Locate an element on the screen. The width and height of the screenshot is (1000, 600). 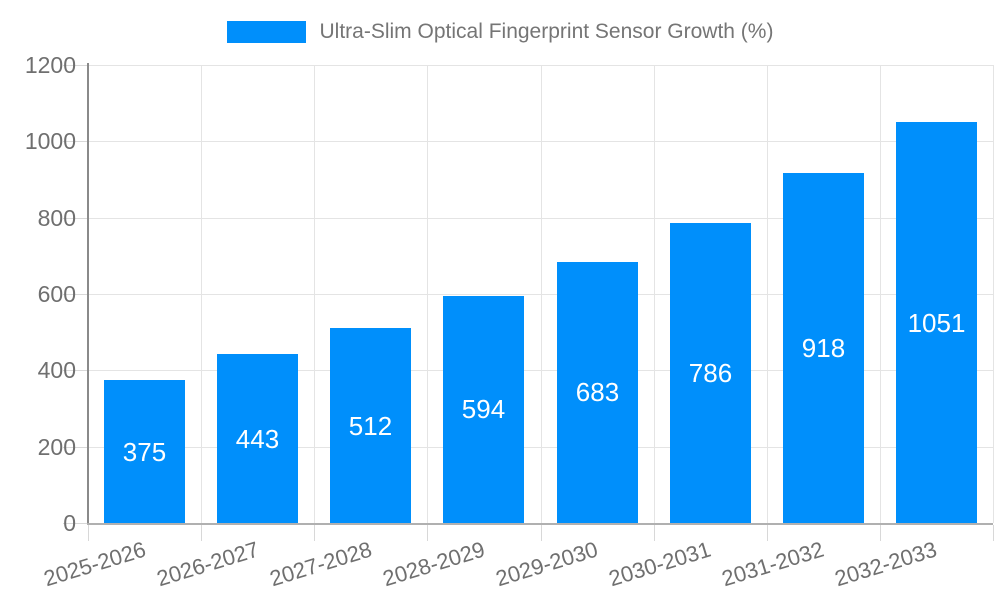
x-axis-label: 2032-2033 is located at coordinates (885, 564).